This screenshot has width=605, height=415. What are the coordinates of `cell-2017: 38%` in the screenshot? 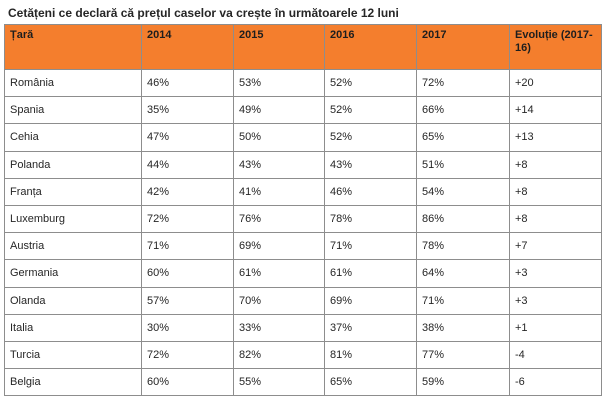 It's located at (463, 327).